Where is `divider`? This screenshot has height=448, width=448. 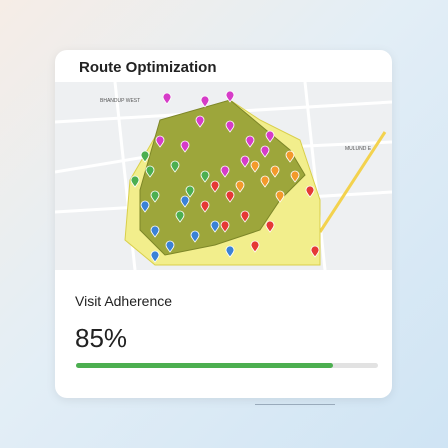
divider is located at coordinates (295, 404).